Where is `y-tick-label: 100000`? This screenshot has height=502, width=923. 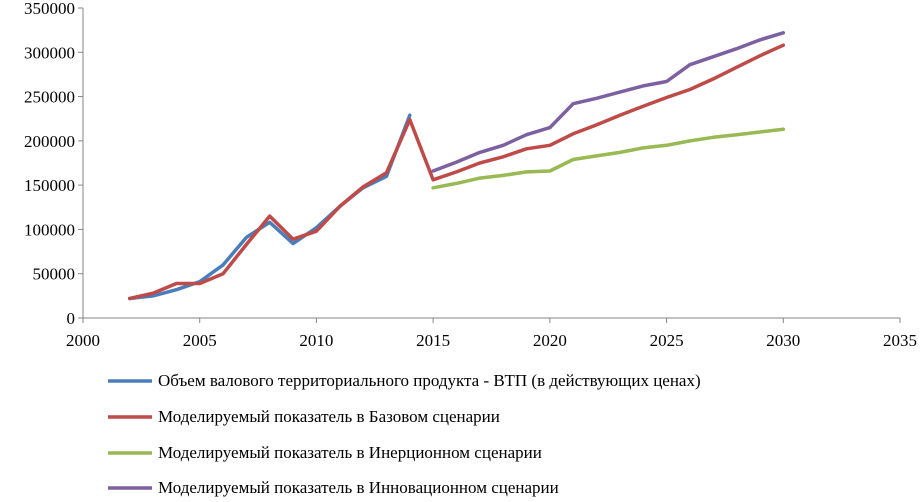
y-tick-label: 100000 is located at coordinates (49, 229).